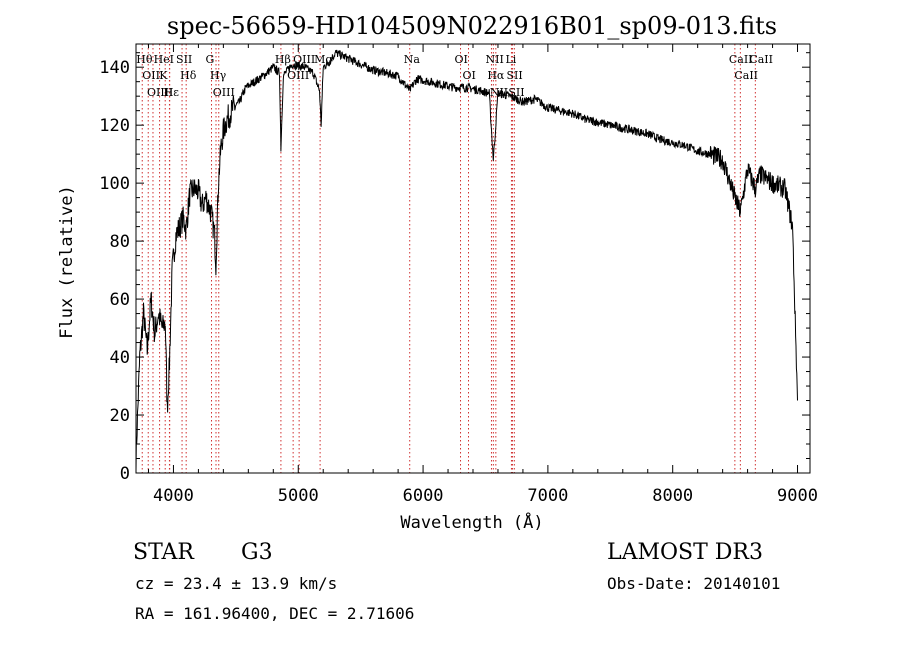 This screenshot has width=900, height=649. What do you see at coordinates (547, 496) in the screenshot?
I see `x-tick-label-3: 7000` at bounding box center [547, 496].